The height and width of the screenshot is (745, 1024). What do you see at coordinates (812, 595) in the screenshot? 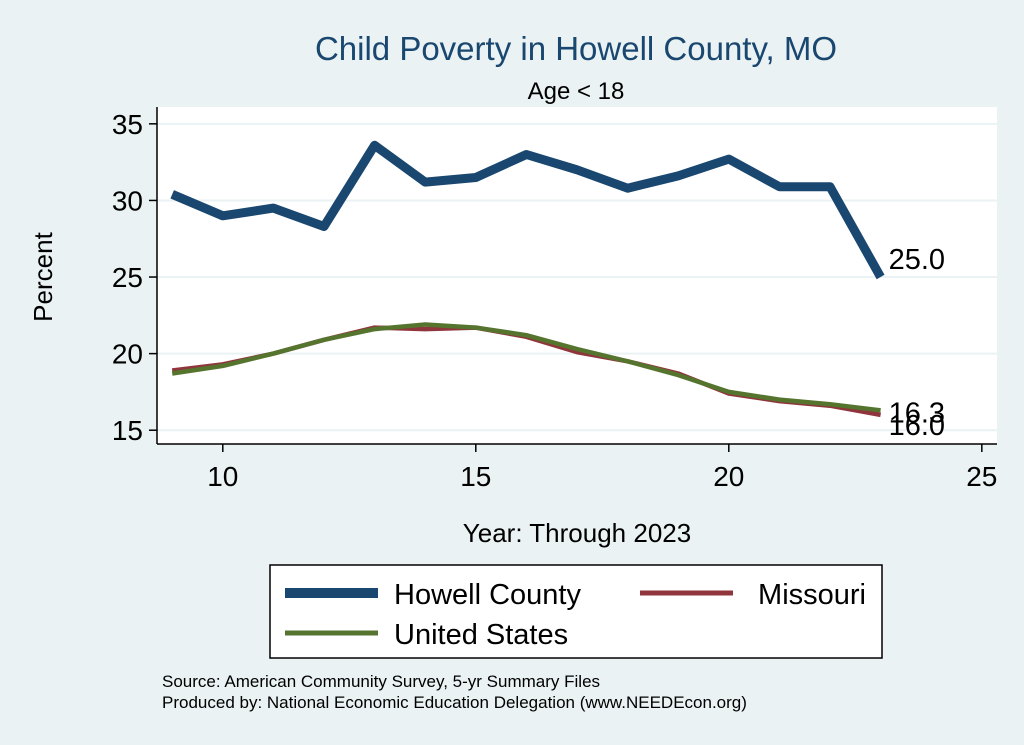
I see `legend-label-missouri: Missouri` at bounding box center [812, 595].